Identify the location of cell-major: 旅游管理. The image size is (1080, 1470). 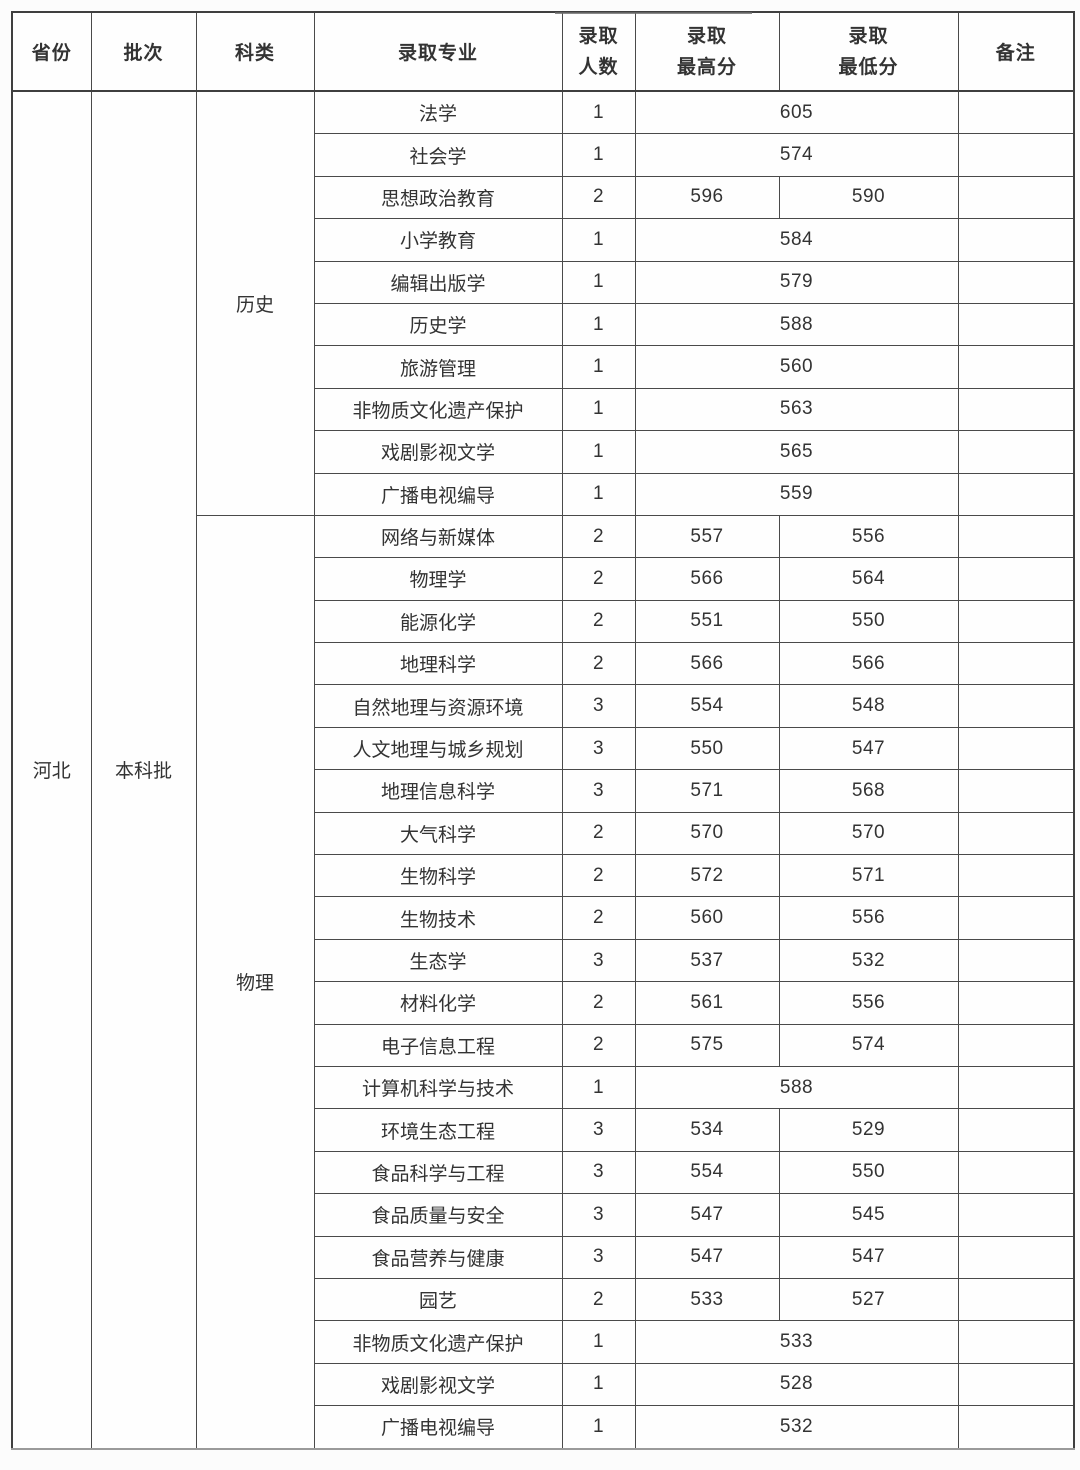
(438, 367).